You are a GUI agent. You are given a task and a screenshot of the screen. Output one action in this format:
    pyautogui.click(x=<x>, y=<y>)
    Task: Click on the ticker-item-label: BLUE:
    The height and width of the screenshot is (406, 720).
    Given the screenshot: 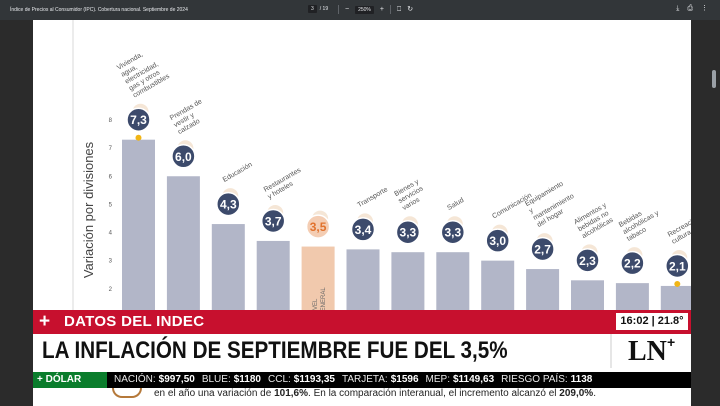 What is the action you would take?
    pyautogui.click(x=216, y=379)
    